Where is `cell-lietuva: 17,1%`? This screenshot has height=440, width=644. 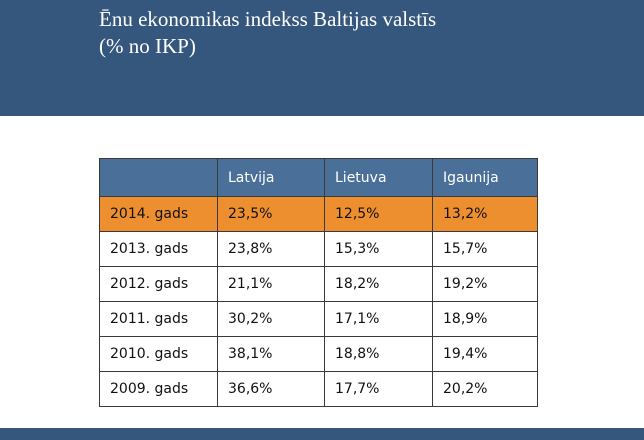
cell-lietuva: 17,1% is located at coordinates (378, 319).